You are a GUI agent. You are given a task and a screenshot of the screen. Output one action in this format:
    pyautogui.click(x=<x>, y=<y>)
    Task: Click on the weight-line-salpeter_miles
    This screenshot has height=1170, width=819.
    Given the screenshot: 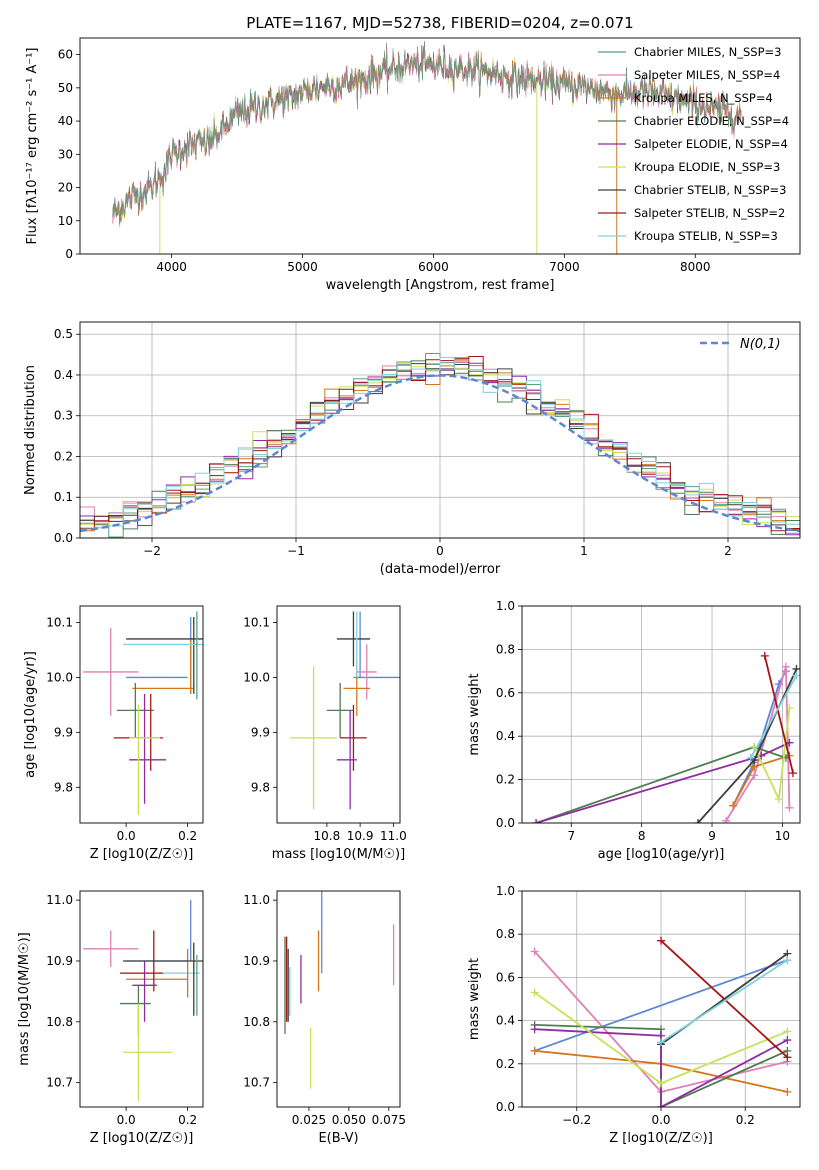 What is the action you would take?
    pyautogui.click(x=758, y=744)
    